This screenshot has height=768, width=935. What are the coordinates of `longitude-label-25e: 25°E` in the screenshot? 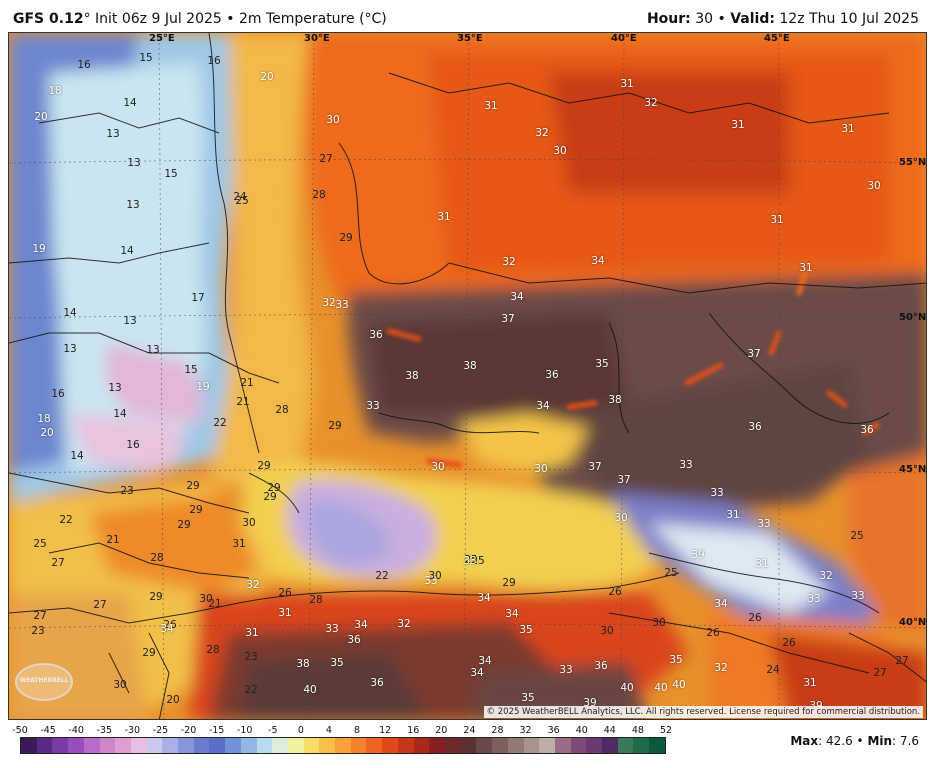 It's located at (162, 38).